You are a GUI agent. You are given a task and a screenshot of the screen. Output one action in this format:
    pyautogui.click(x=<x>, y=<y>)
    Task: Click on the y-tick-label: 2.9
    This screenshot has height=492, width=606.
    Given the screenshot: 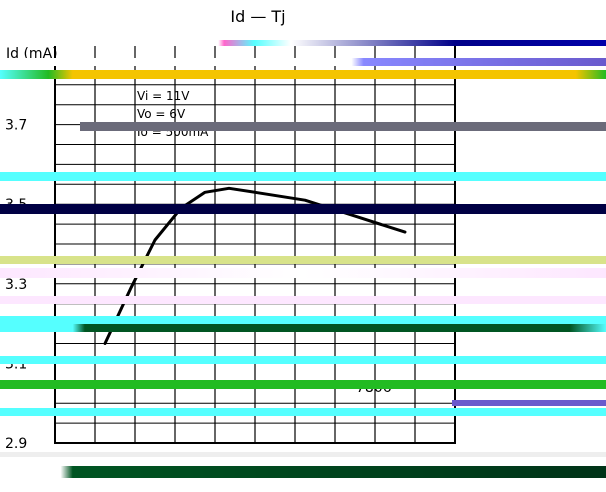 What is the action you would take?
    pyautogui.click(x=16, y=444)
    